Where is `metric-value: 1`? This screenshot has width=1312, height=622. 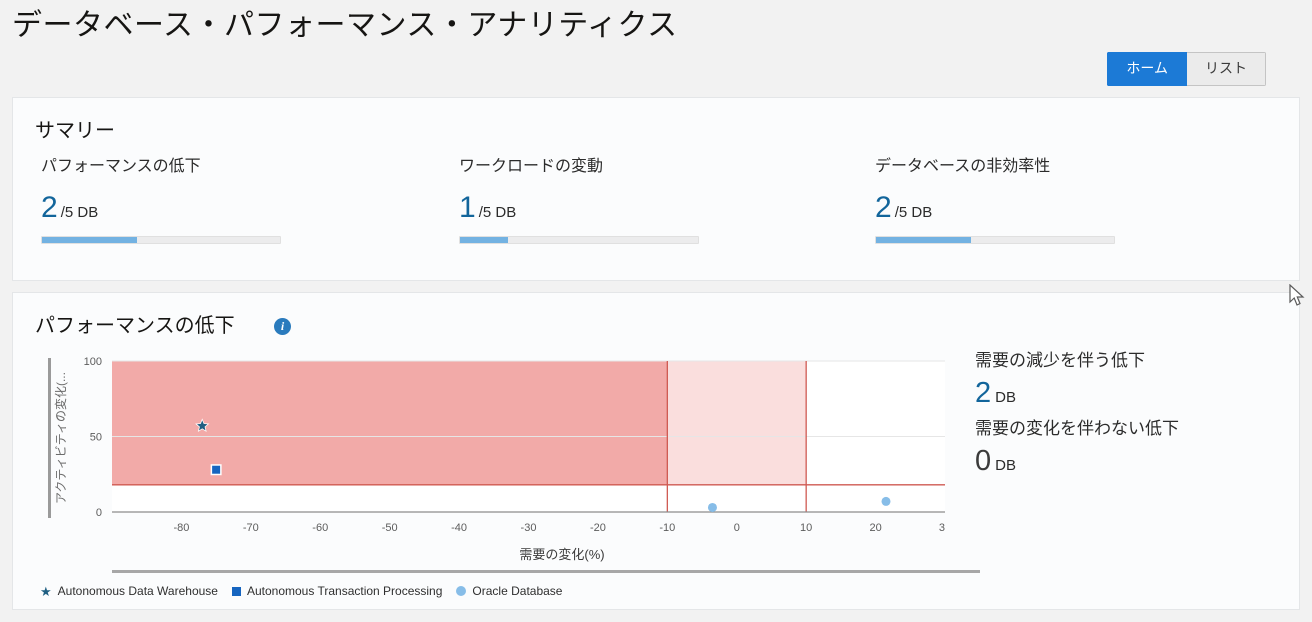
metric-value: 1 is located at coordinates (467, 207).